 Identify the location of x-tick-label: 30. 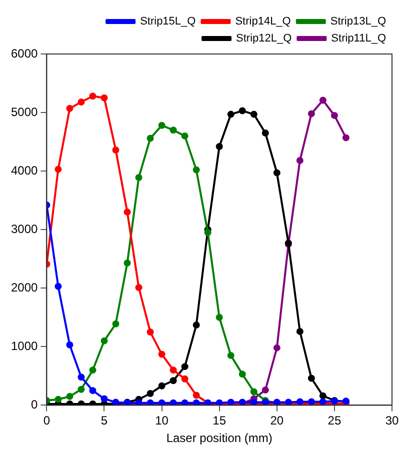
(392, 421).